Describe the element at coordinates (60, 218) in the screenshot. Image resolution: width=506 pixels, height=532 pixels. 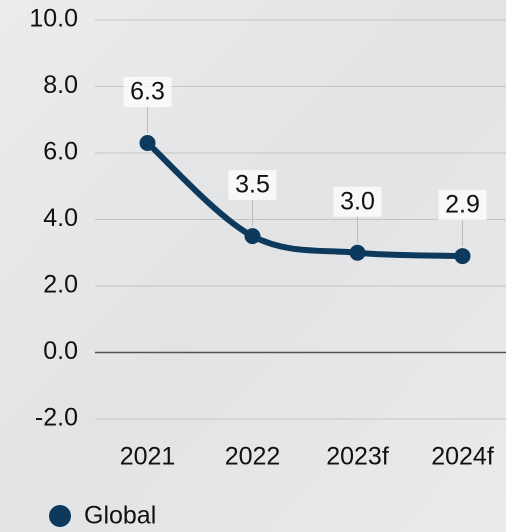
I see `y-tick-label: 4.0` at that location.